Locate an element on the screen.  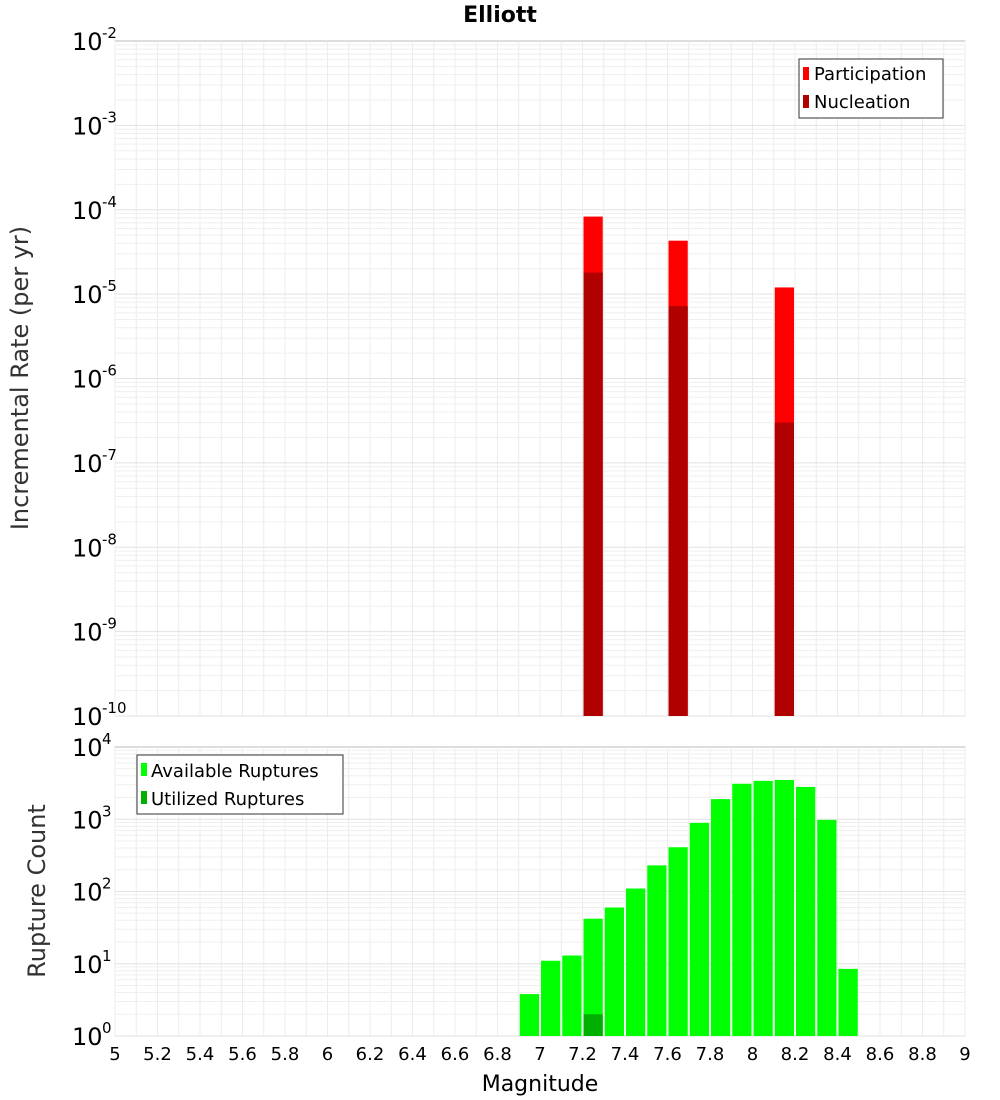
bottom-legend-box is located at coordinates (240, 784).